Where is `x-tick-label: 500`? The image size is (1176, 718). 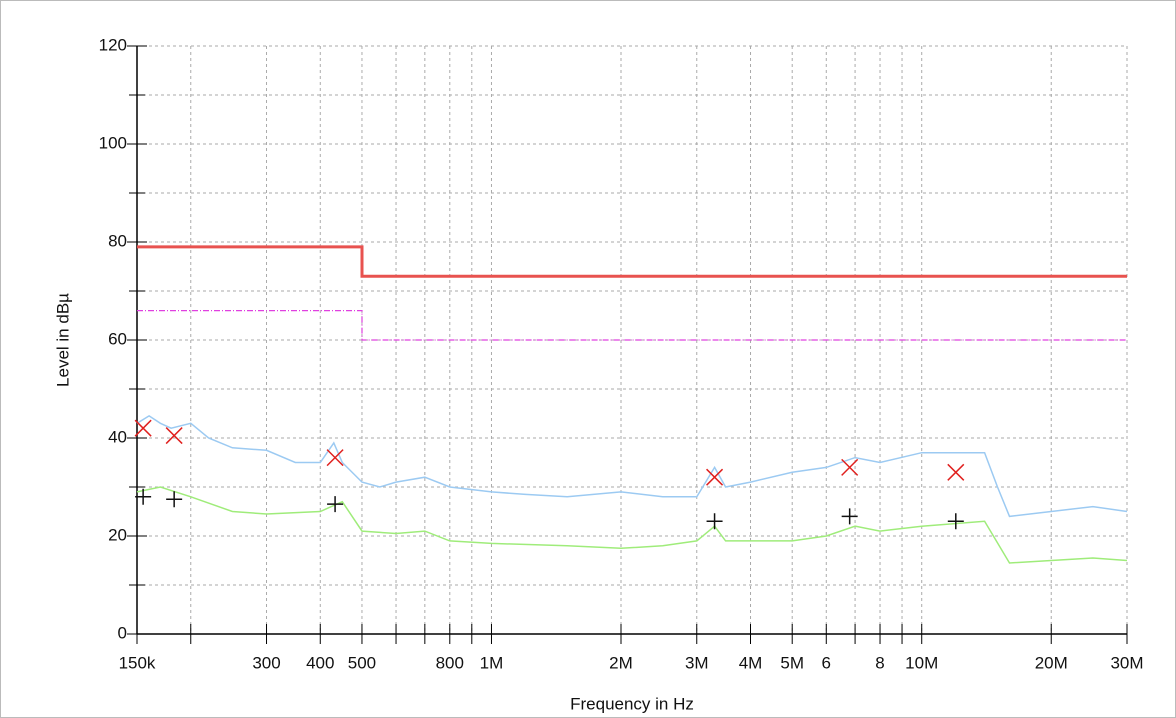
x-tick-label: 500 is located at coordinates (362, 662).